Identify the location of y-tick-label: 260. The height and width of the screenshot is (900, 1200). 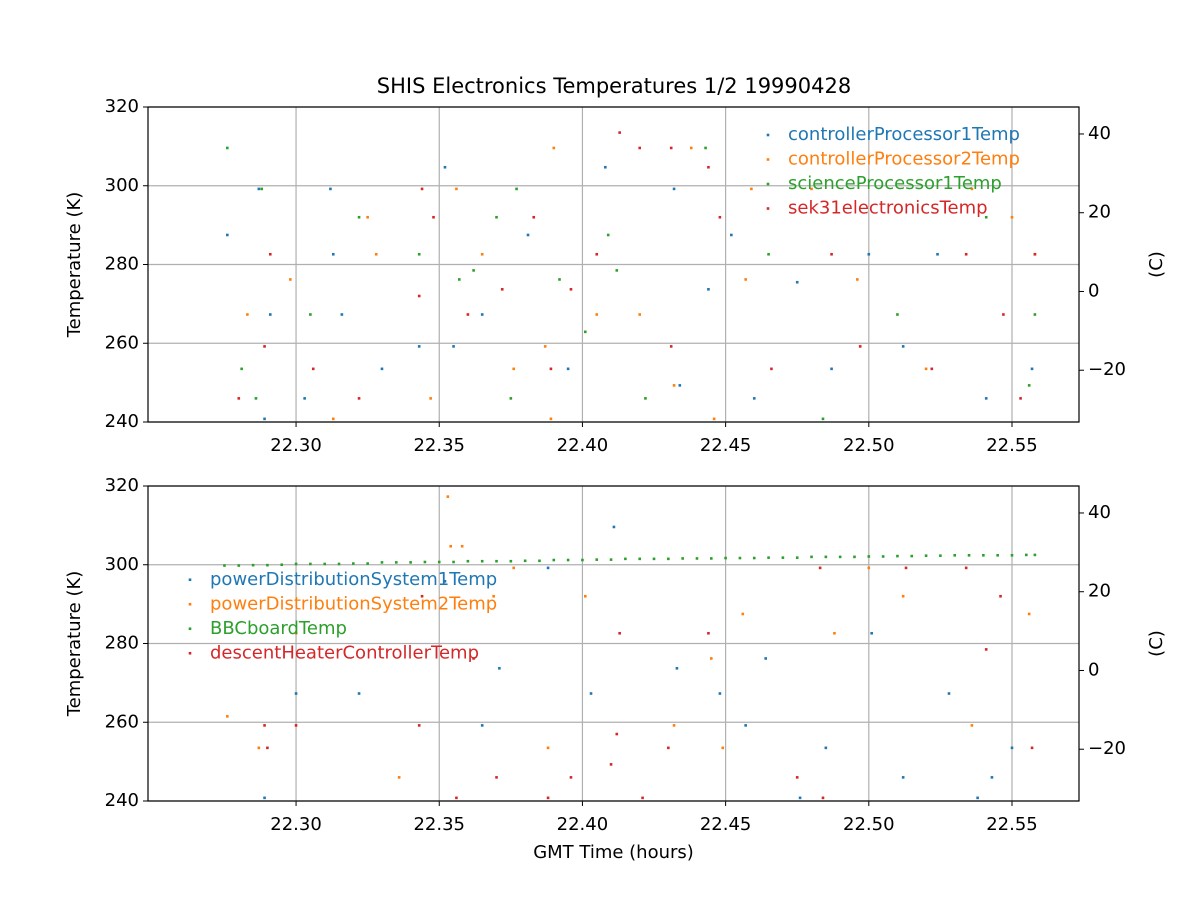
(122, 342).